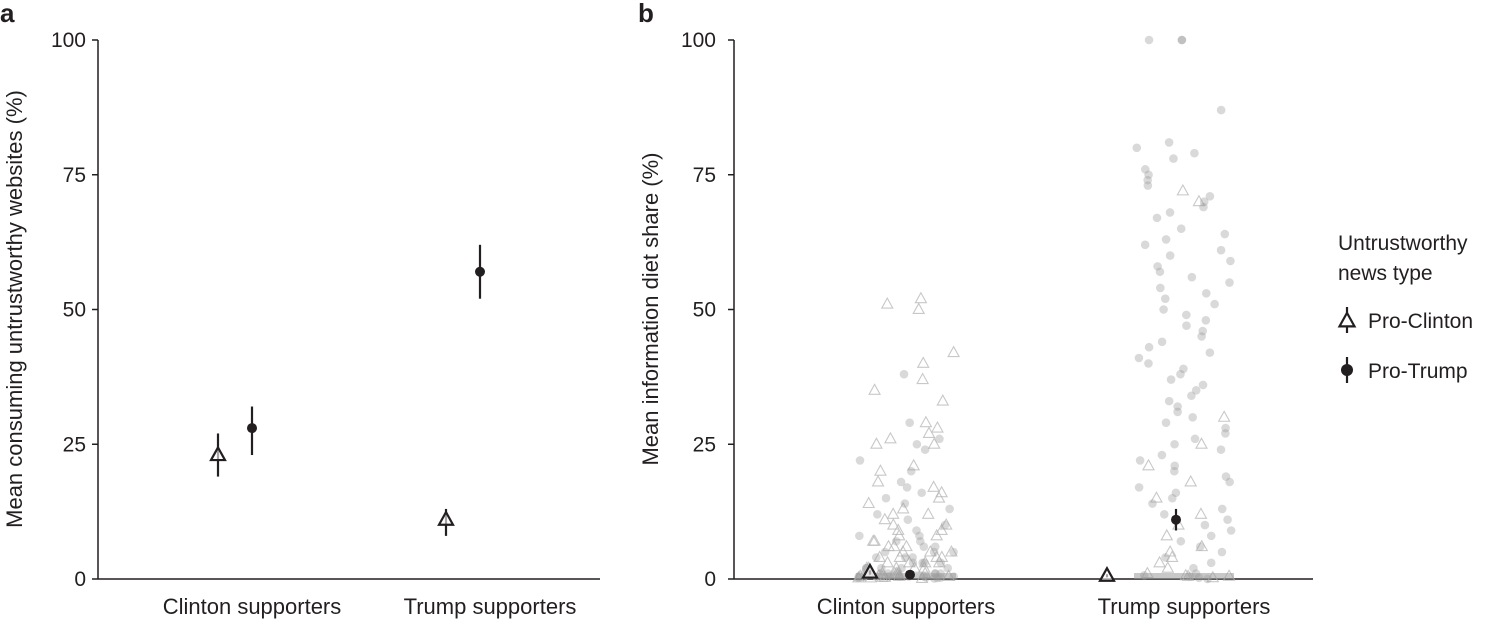  What do you see at coordinates (1405, 345) in the screenshot?
I see `legend-items: Pro-Clinton Pro-Trump` at bounding box center [1405, 345].